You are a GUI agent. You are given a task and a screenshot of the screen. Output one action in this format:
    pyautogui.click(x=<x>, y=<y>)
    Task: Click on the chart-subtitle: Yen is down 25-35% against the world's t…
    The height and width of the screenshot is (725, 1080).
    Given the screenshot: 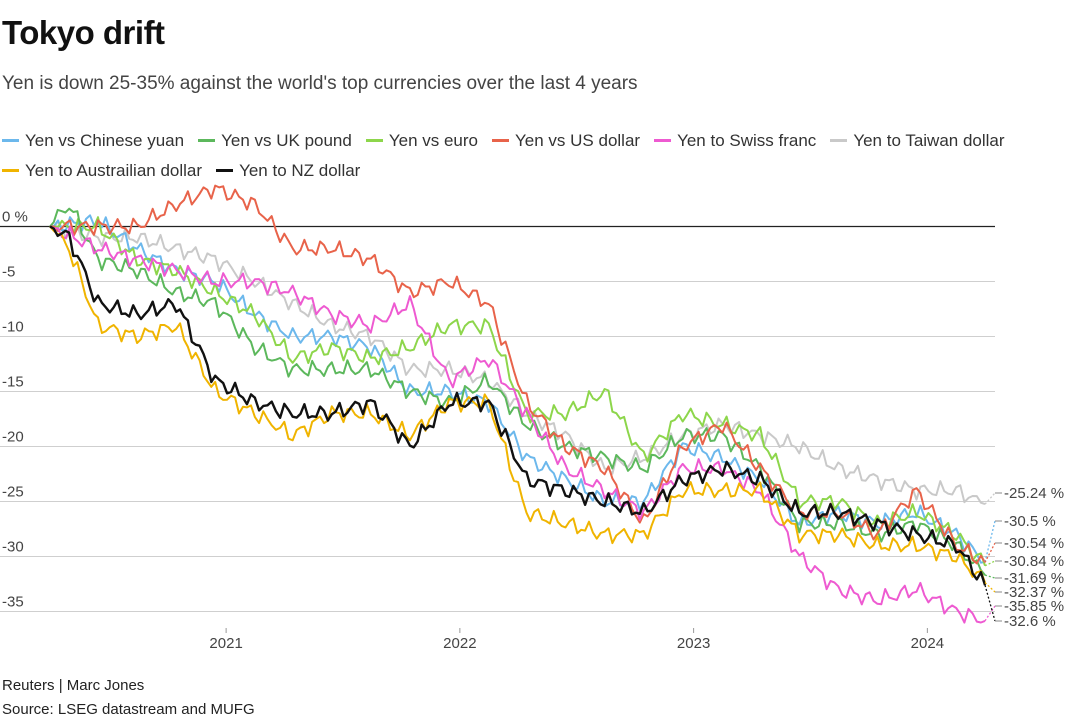 What is the action you would take?
    pyautogui.click(x=320, y=83)
    